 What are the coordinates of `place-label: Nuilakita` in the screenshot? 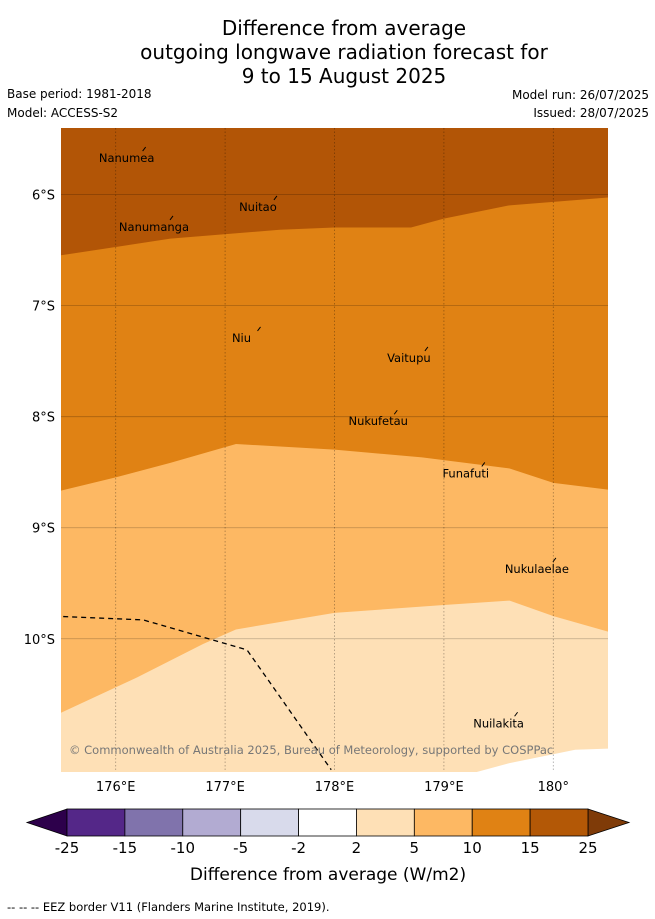 It's located at (498, 723).